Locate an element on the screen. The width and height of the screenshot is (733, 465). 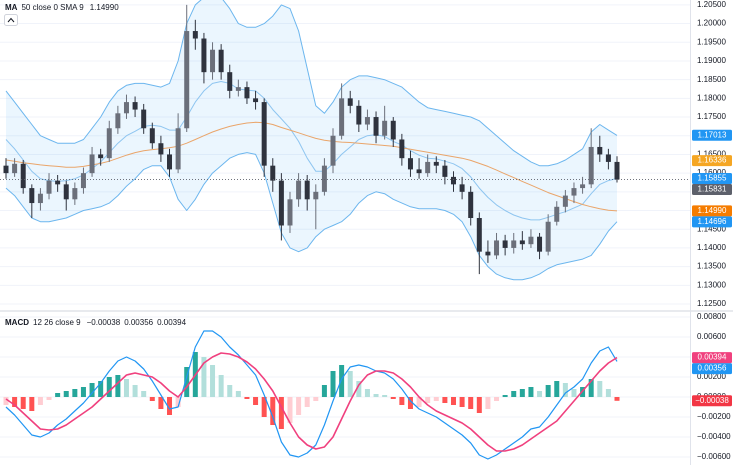
y-tick-label: 0.00600 is located at coordinates (711, 336).